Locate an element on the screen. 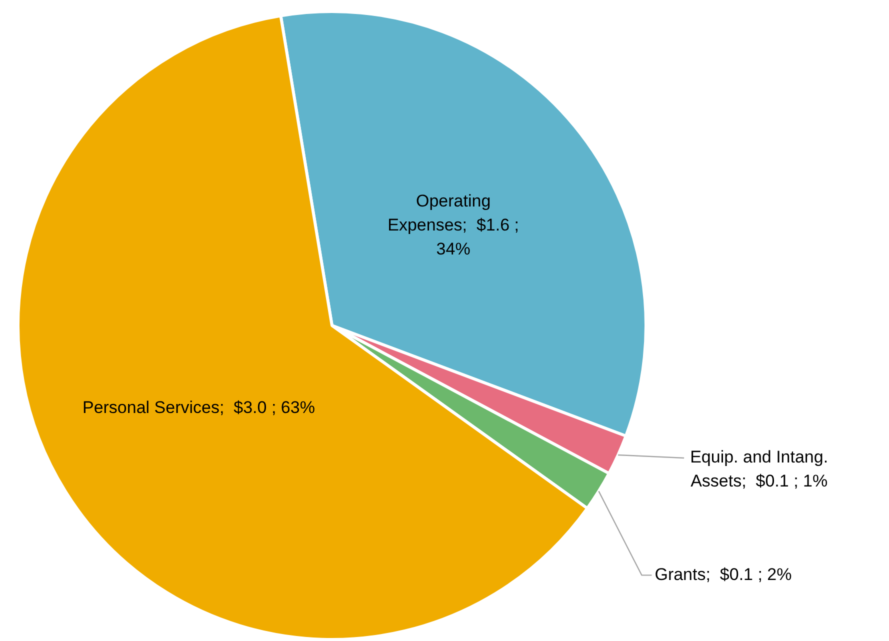 The width and height of the screenshot is (889, 641). slice-label: Personal Services; $3.0 ; 63% is located at coordinates (198, 408).